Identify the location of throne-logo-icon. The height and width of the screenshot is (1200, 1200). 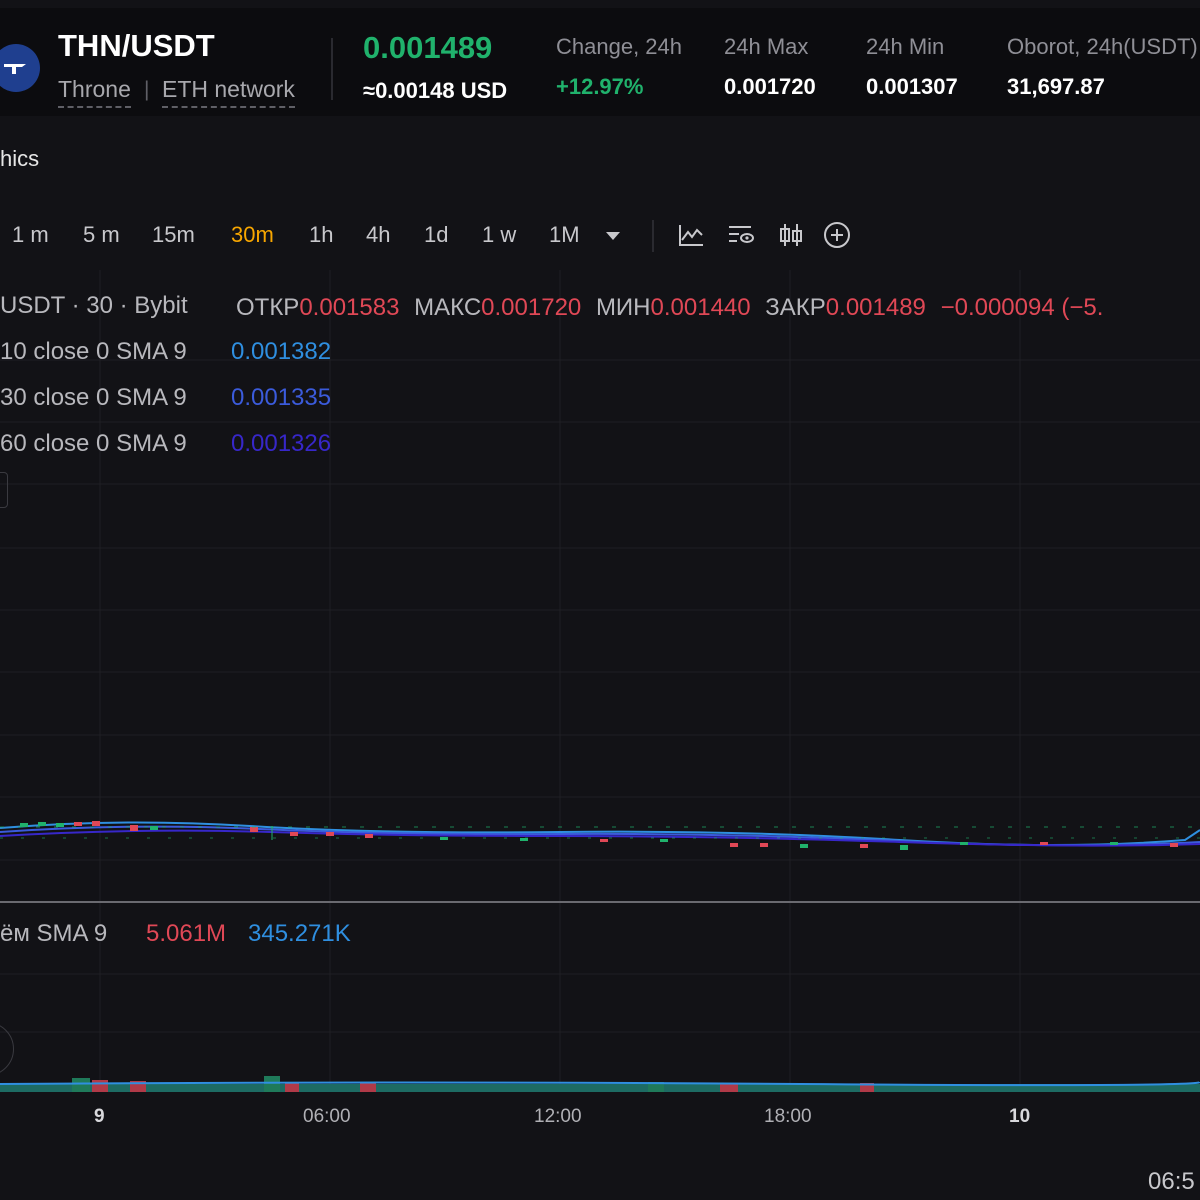
(20, 68).